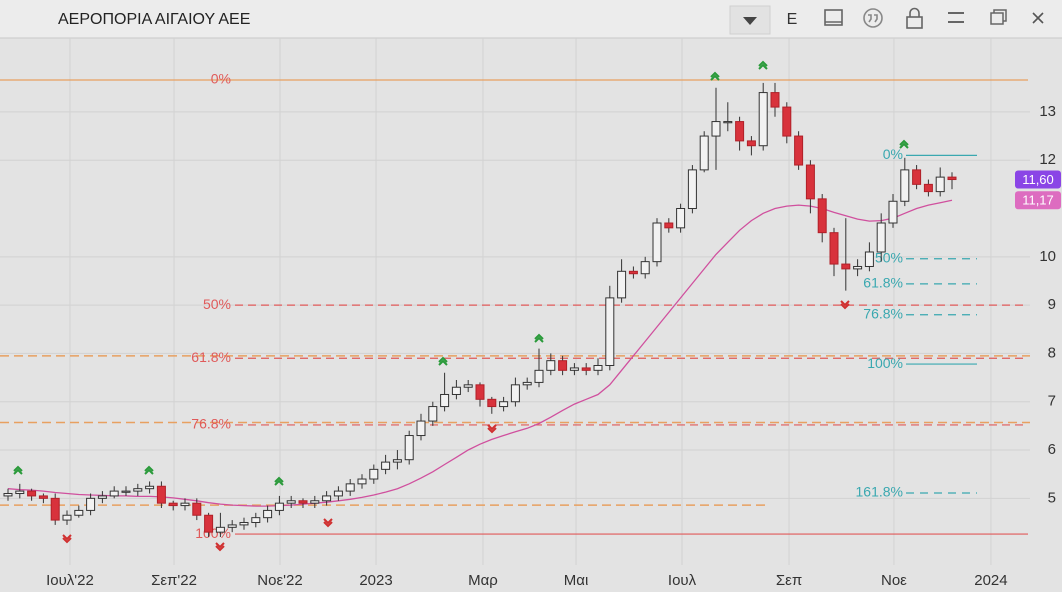 This screenshot has width=1062, height=592. What do you see at coordinates (833, 17) in the screenshot?
I see `display-button` at bounding box center [833, 17].